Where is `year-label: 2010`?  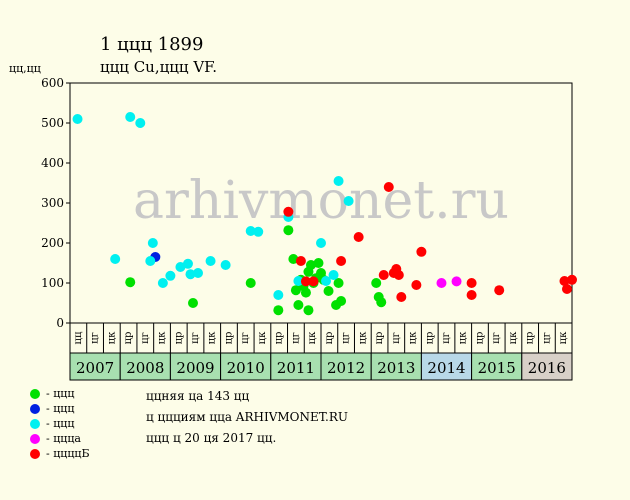
year-label: 2010 is located at coordinates (246, 368).